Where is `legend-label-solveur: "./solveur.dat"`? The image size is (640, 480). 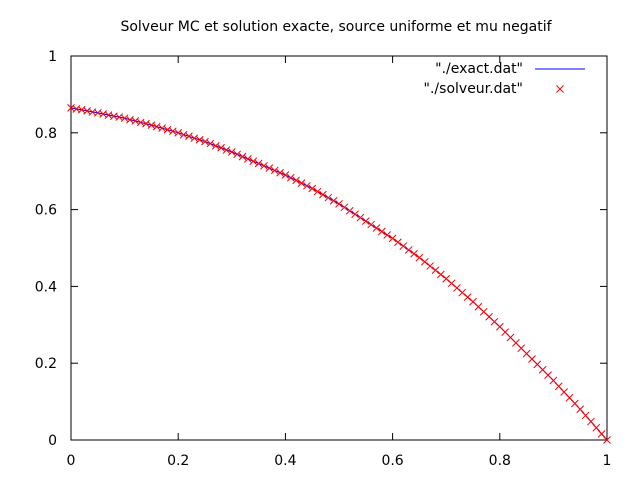 legend-label-solveur: "./solveur.dat" is located at coordinates (473, 89).